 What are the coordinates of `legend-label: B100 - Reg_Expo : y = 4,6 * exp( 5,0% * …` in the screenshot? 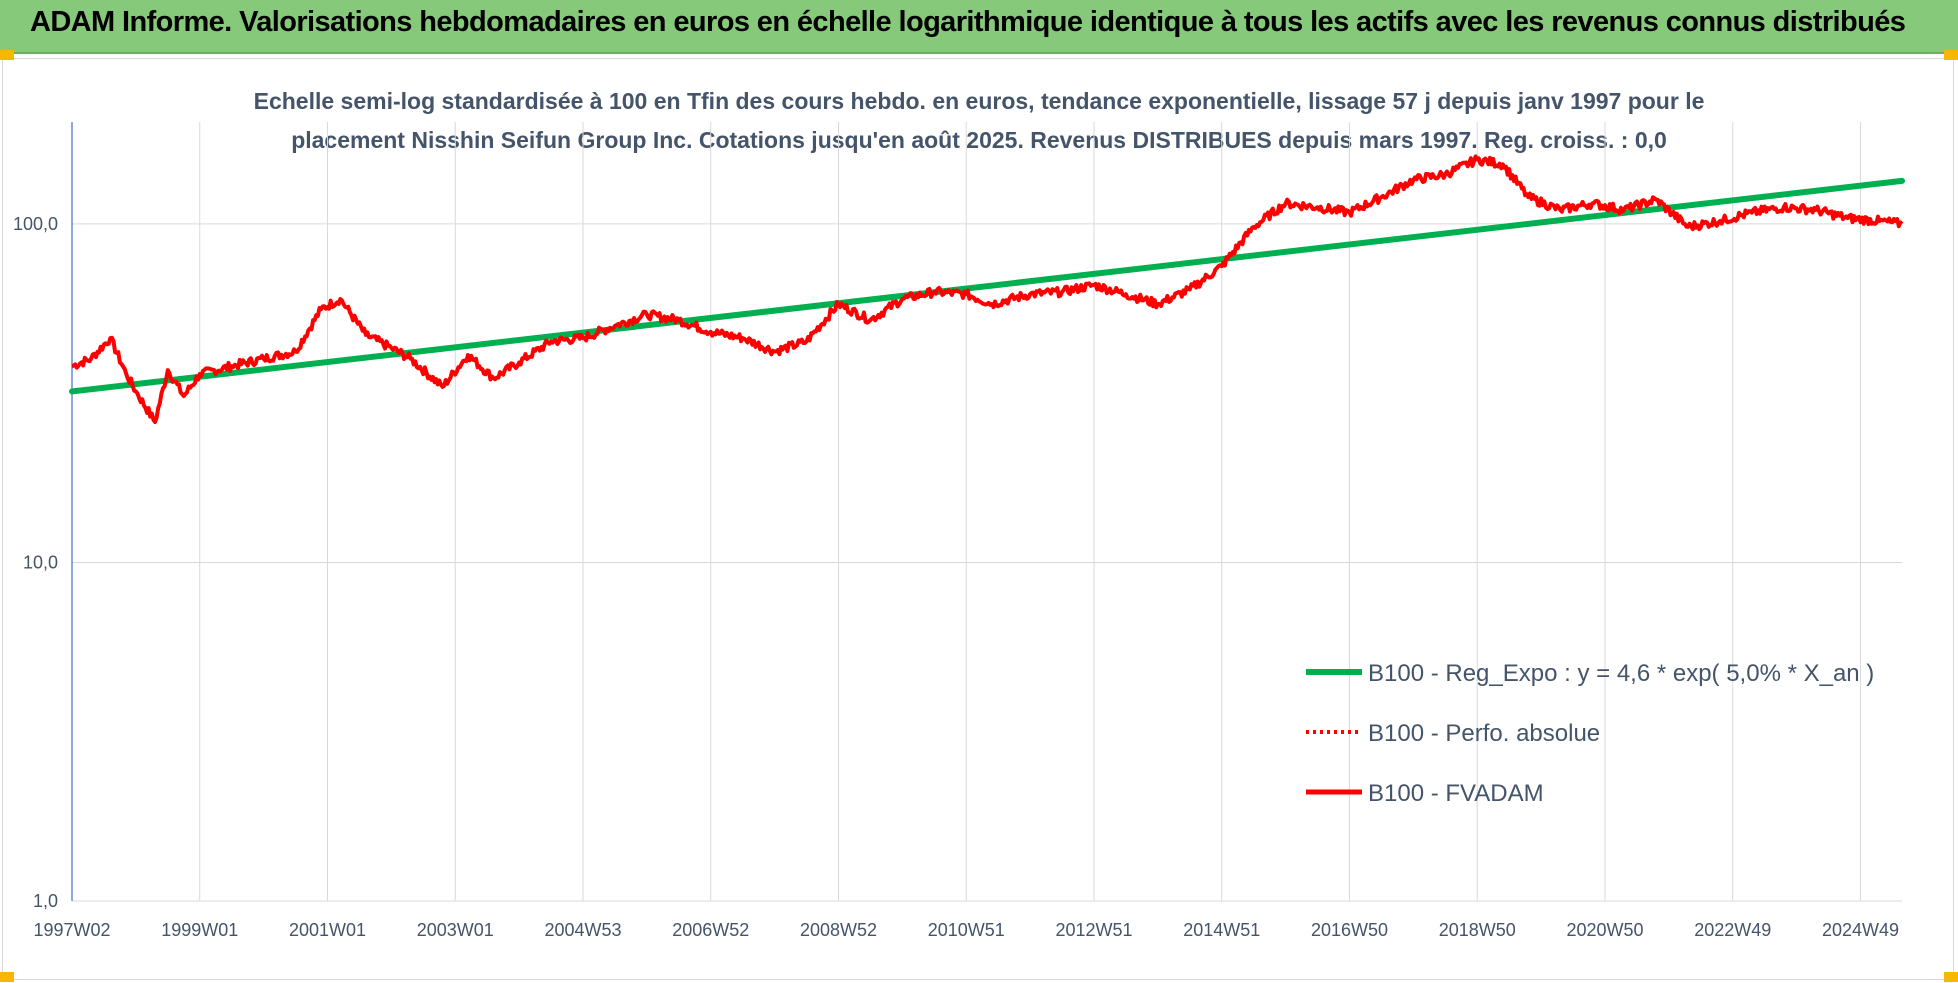 It's located at (1621, 673).